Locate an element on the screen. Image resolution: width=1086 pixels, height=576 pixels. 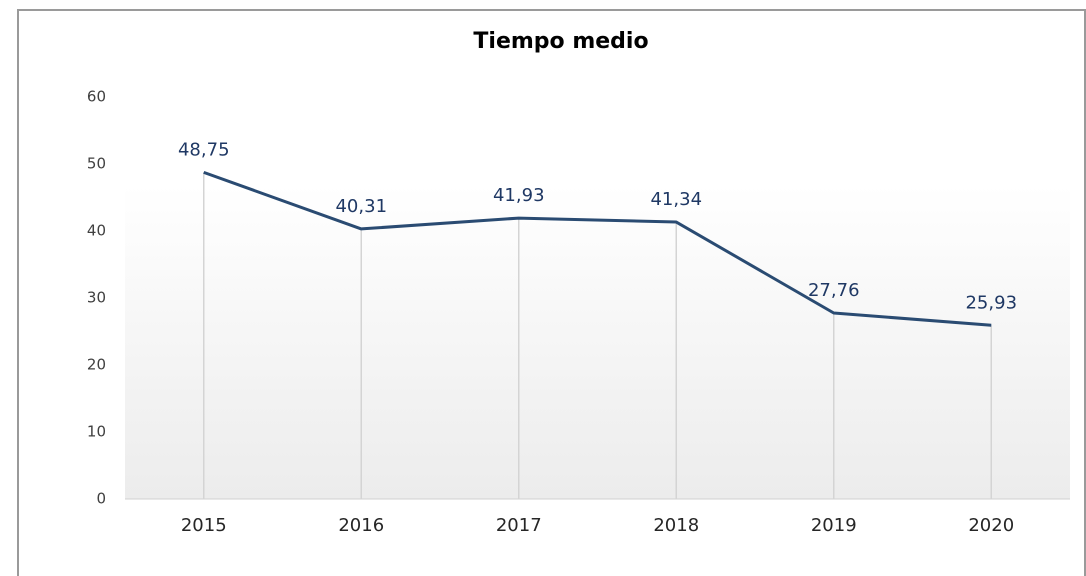
data-label: 27,76 is located at coordinates (834, 290).